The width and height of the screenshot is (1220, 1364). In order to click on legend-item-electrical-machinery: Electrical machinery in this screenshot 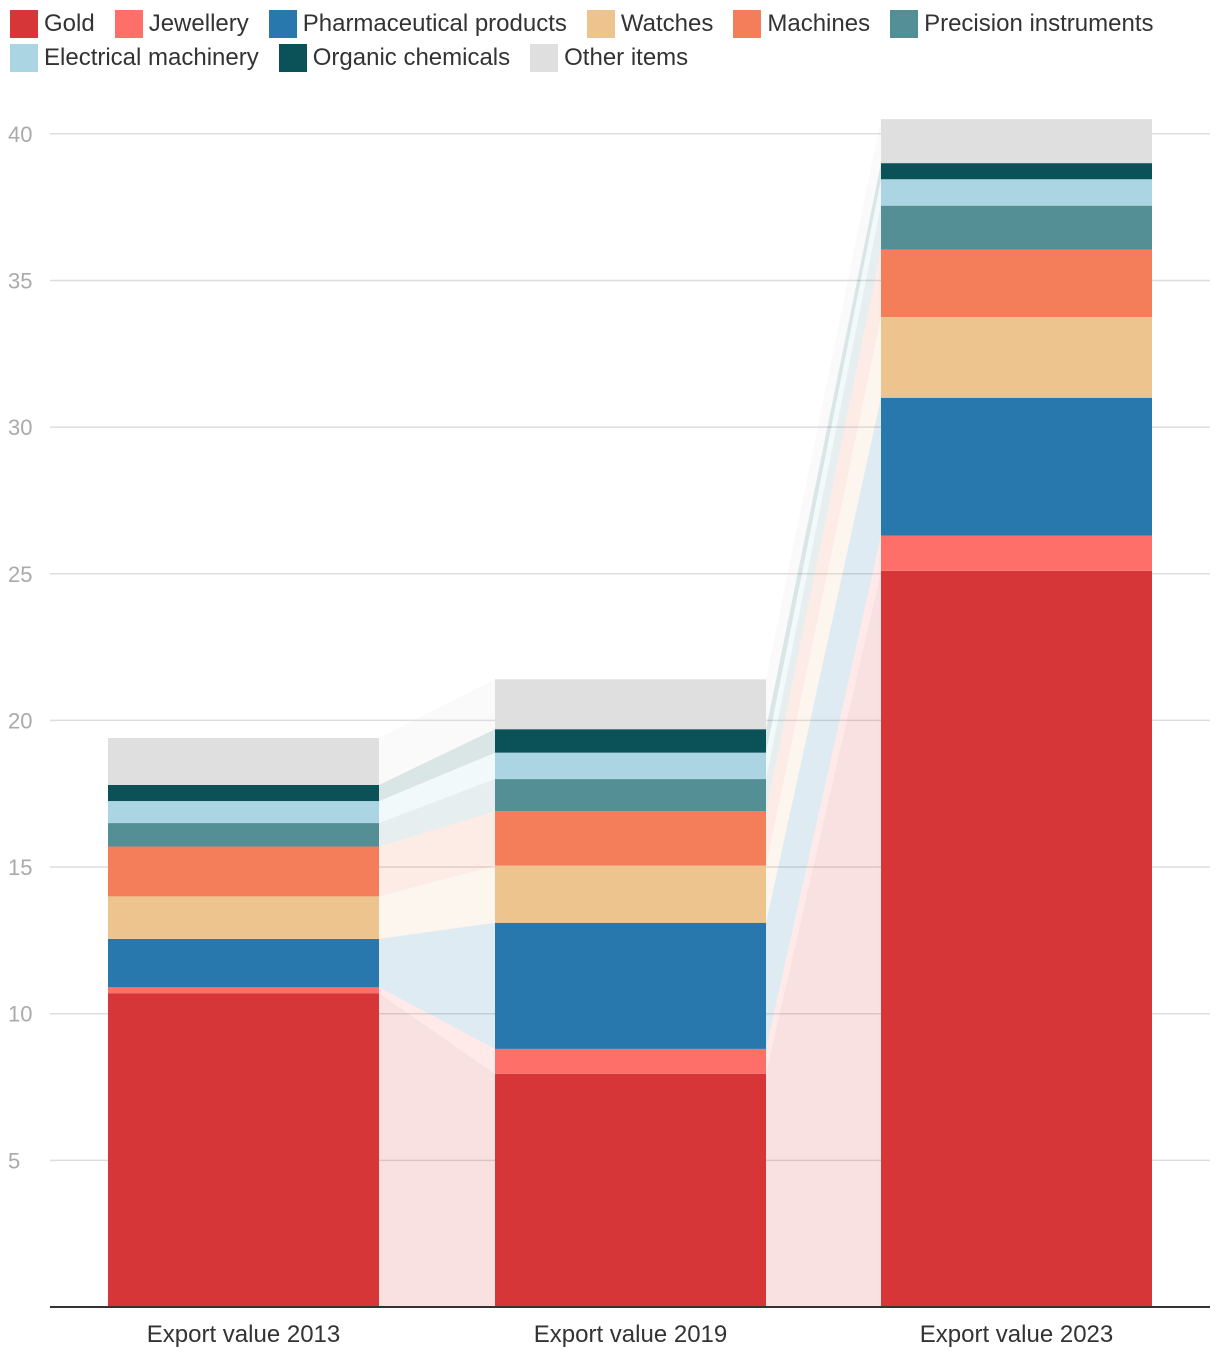, I will do `click(134, 58)`.